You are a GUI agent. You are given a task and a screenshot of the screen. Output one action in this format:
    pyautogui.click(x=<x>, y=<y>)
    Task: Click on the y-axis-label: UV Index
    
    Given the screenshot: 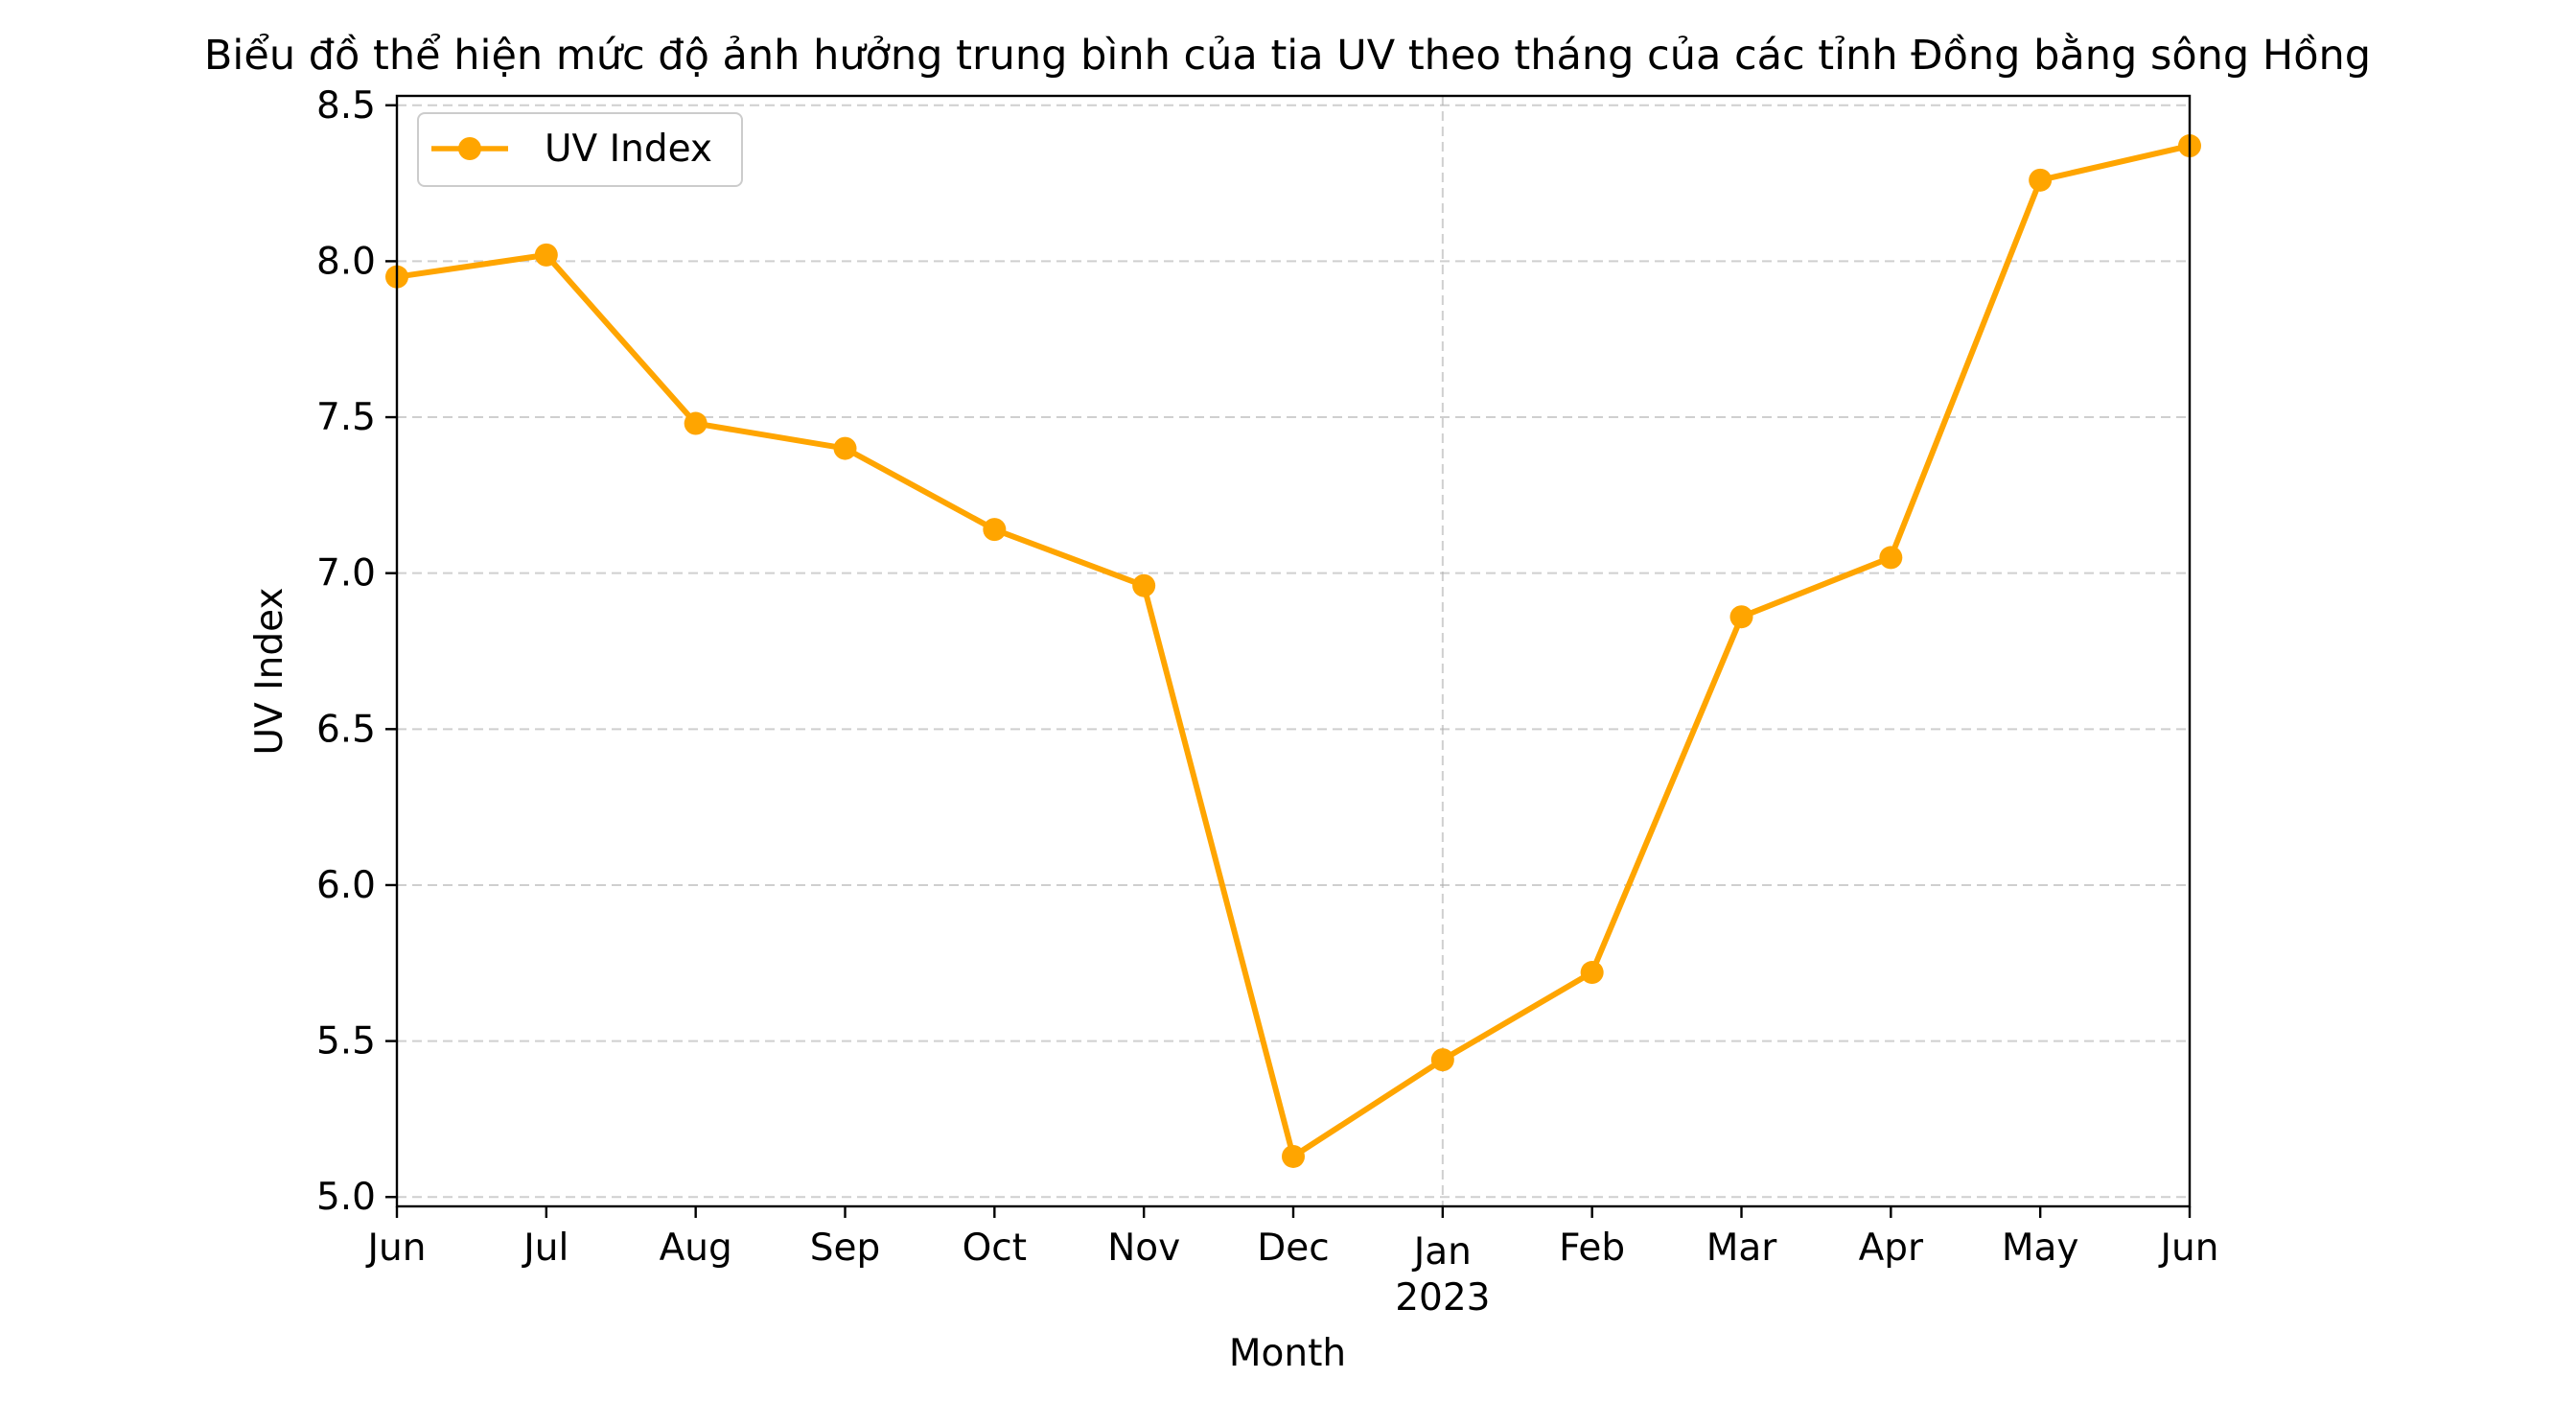 What is the action you would take?
    pyautogui.click(x=269, y=672)
    